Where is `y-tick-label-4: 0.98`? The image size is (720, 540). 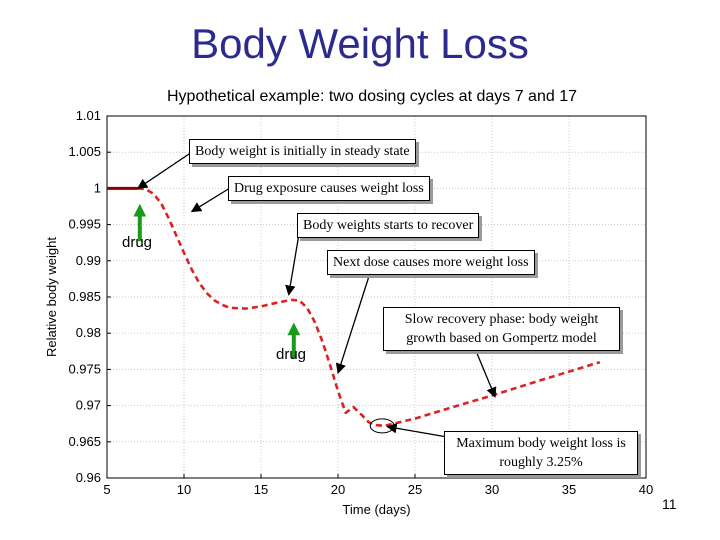 y-tick-label-4: 0.98 is located at coordinates (88, 332).